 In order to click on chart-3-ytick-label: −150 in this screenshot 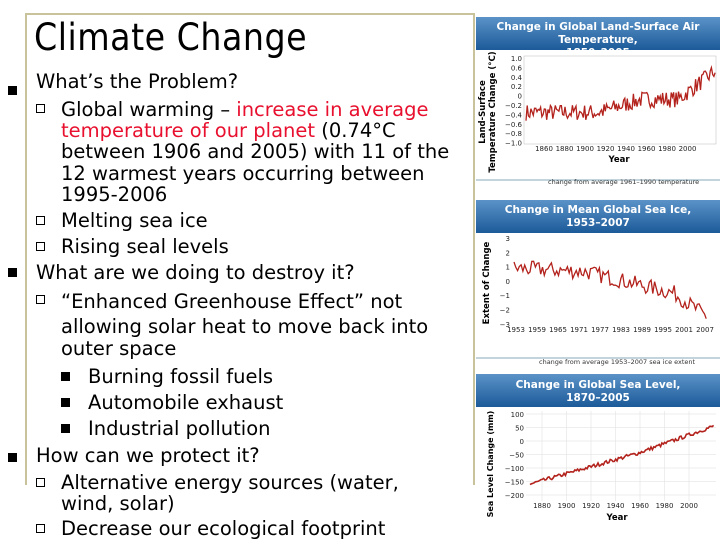, I will do `click(514, 483)`.